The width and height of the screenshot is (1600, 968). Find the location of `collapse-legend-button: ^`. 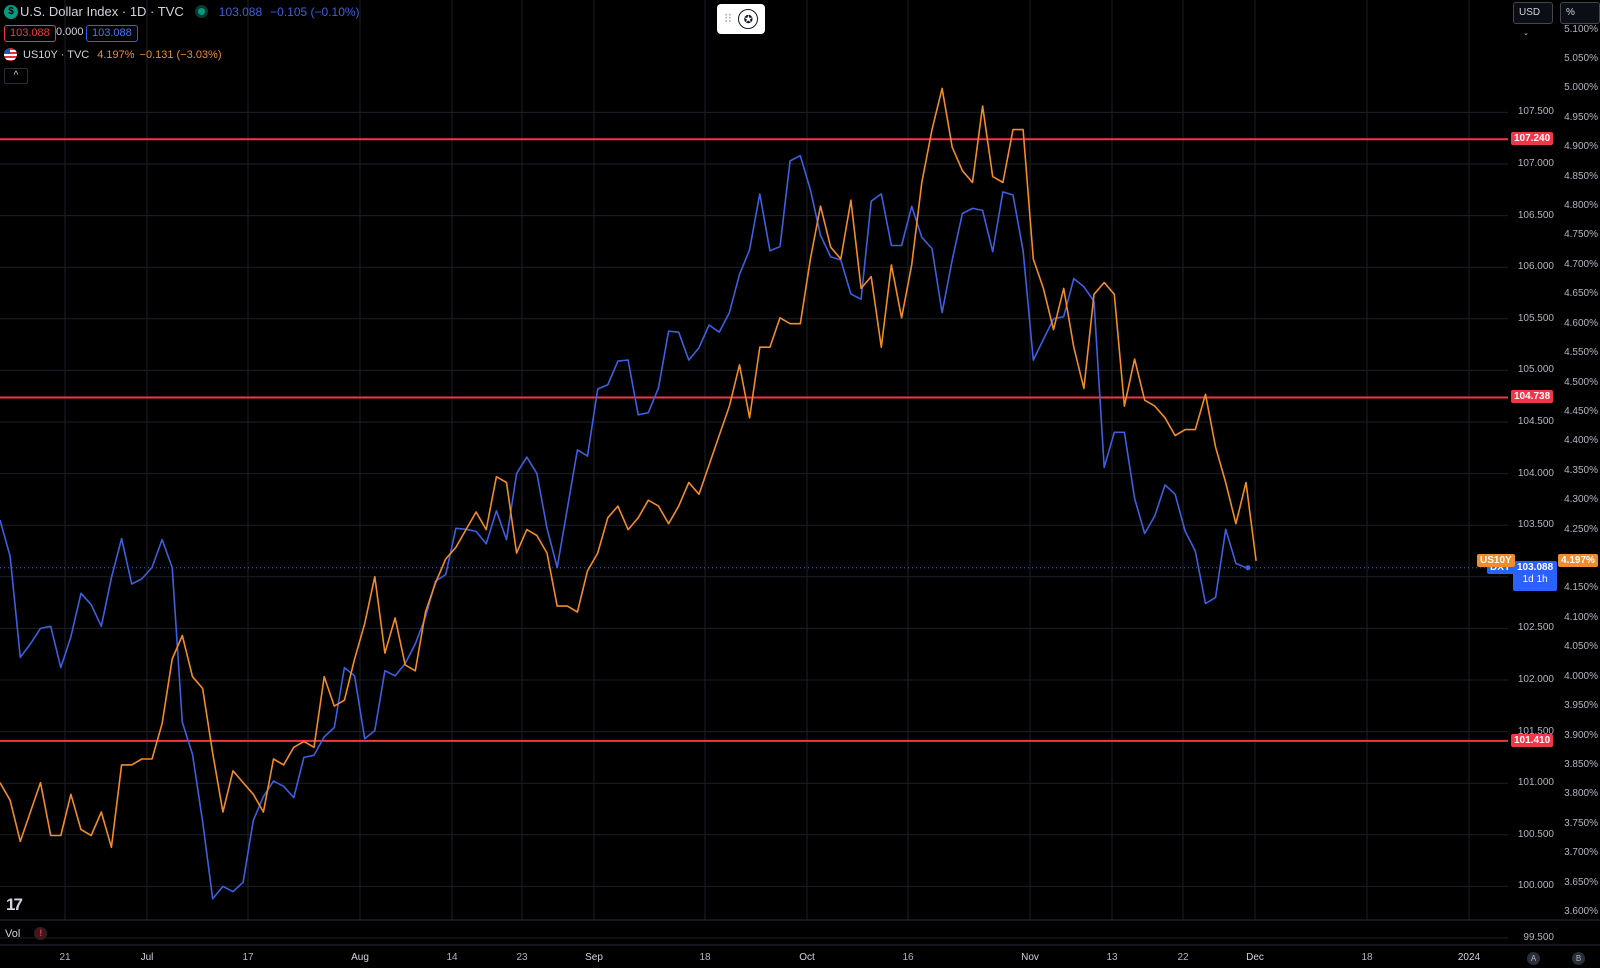

collapse-legend-button: ^ is located at coordinates (16, 76).